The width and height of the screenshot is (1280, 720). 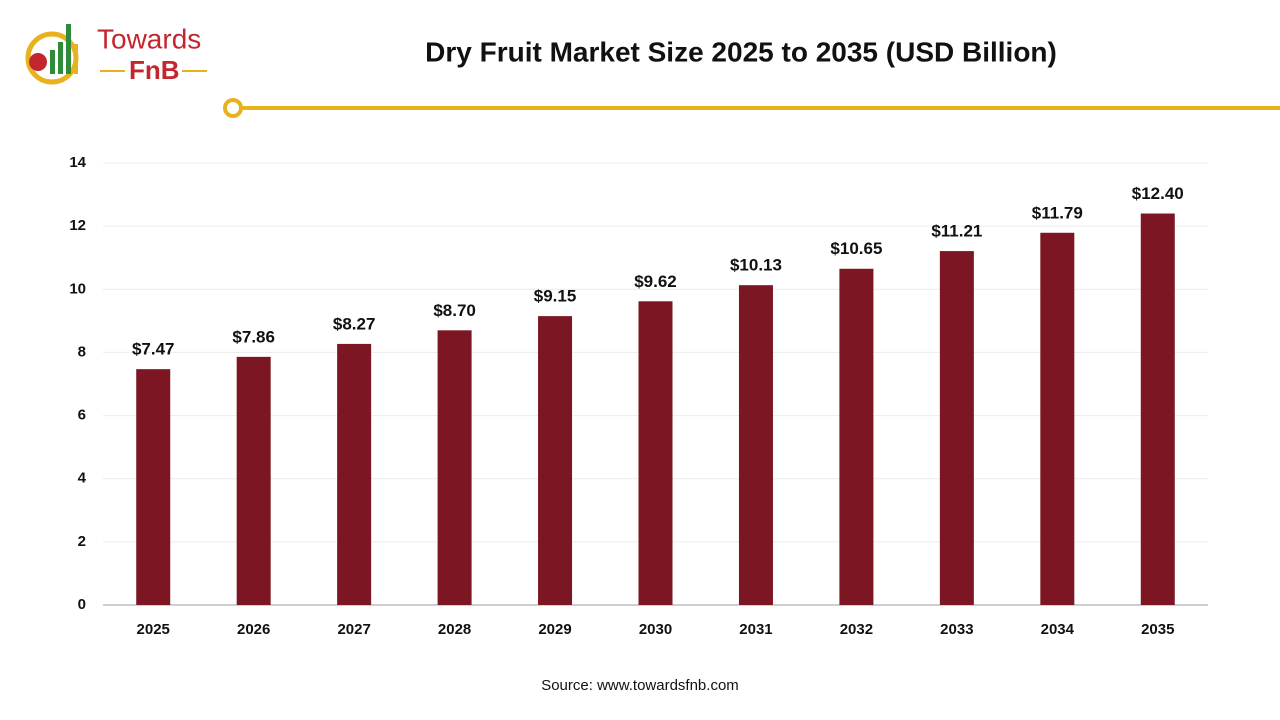 What do you see at coordinates (856, 248) in the screenshot?
I see `value-label: $10.65` at bounding box center [856, 248].